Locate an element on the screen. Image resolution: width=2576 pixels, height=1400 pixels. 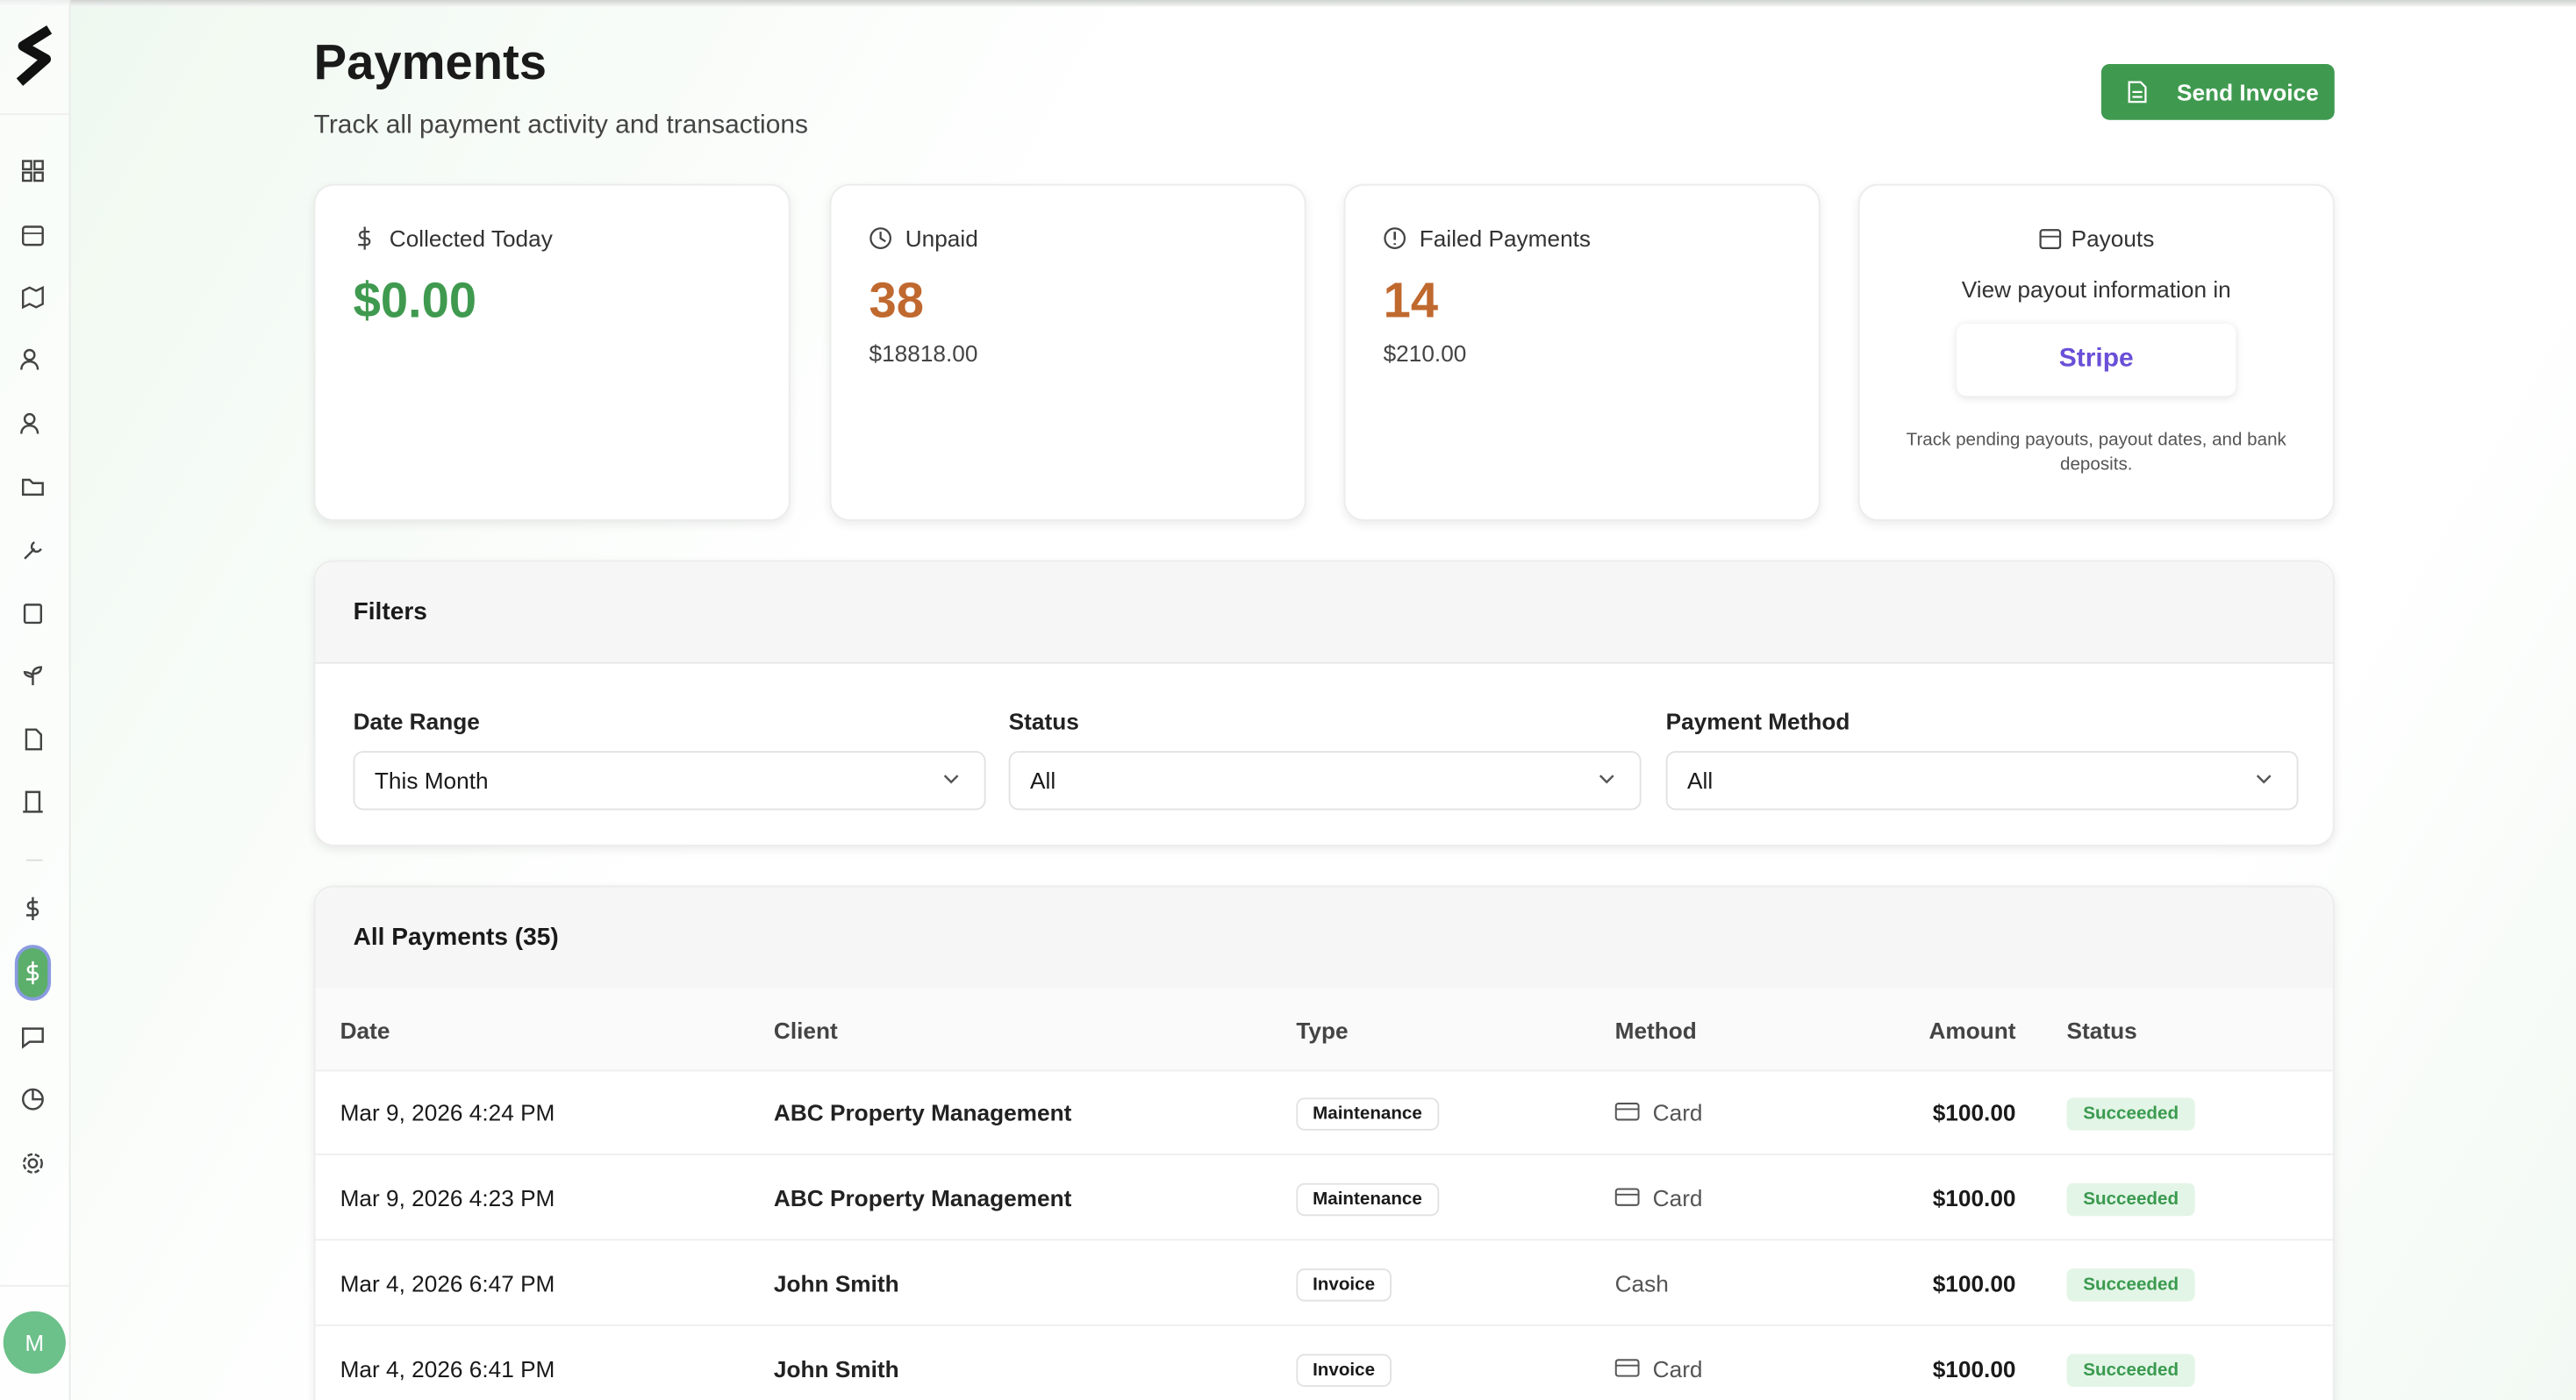
nav-document is located at coordinates (32, 739).